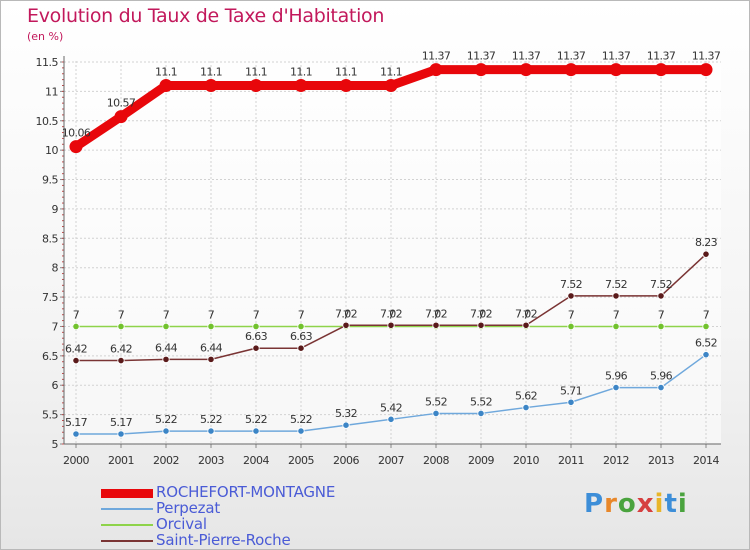 The image size is (750, 550). Describe the element at coordinates (55, 268) in the screenshot. I see `y-tick-label: 8` at that location.